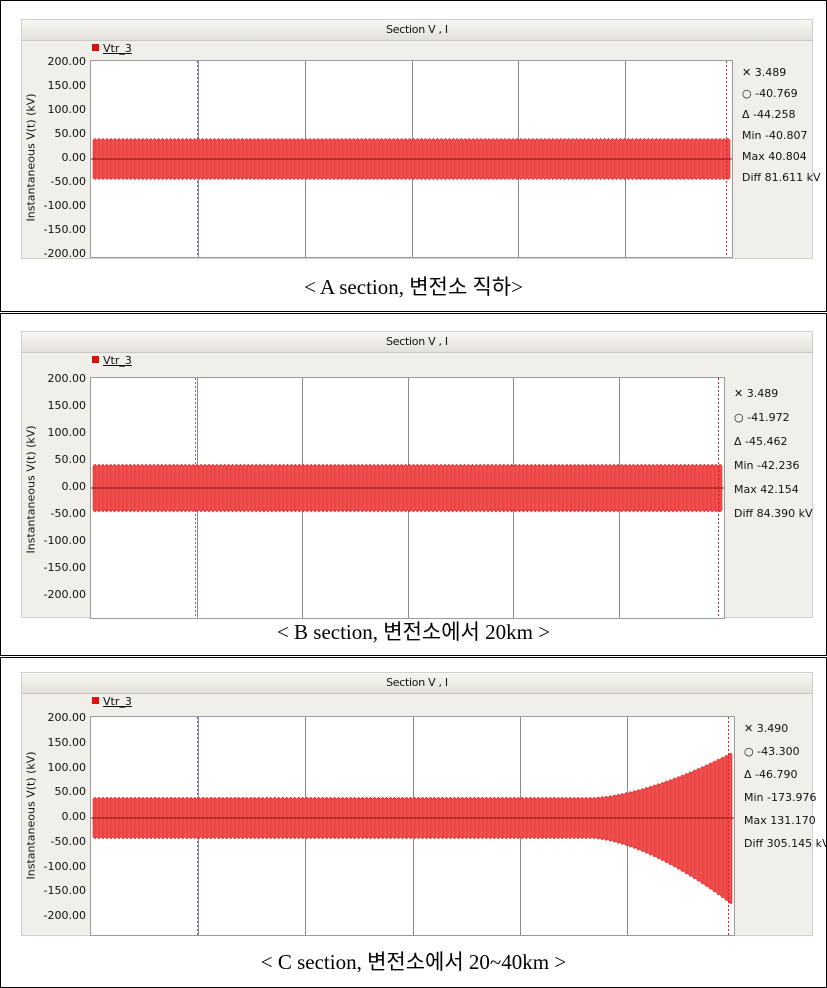 This screenshot has width=827, height=988. What do you see at coordinates (785, 843) in the screenshot?
I see `readout-diff: Diff 305.145 kV` at bounding box center [785, 843].